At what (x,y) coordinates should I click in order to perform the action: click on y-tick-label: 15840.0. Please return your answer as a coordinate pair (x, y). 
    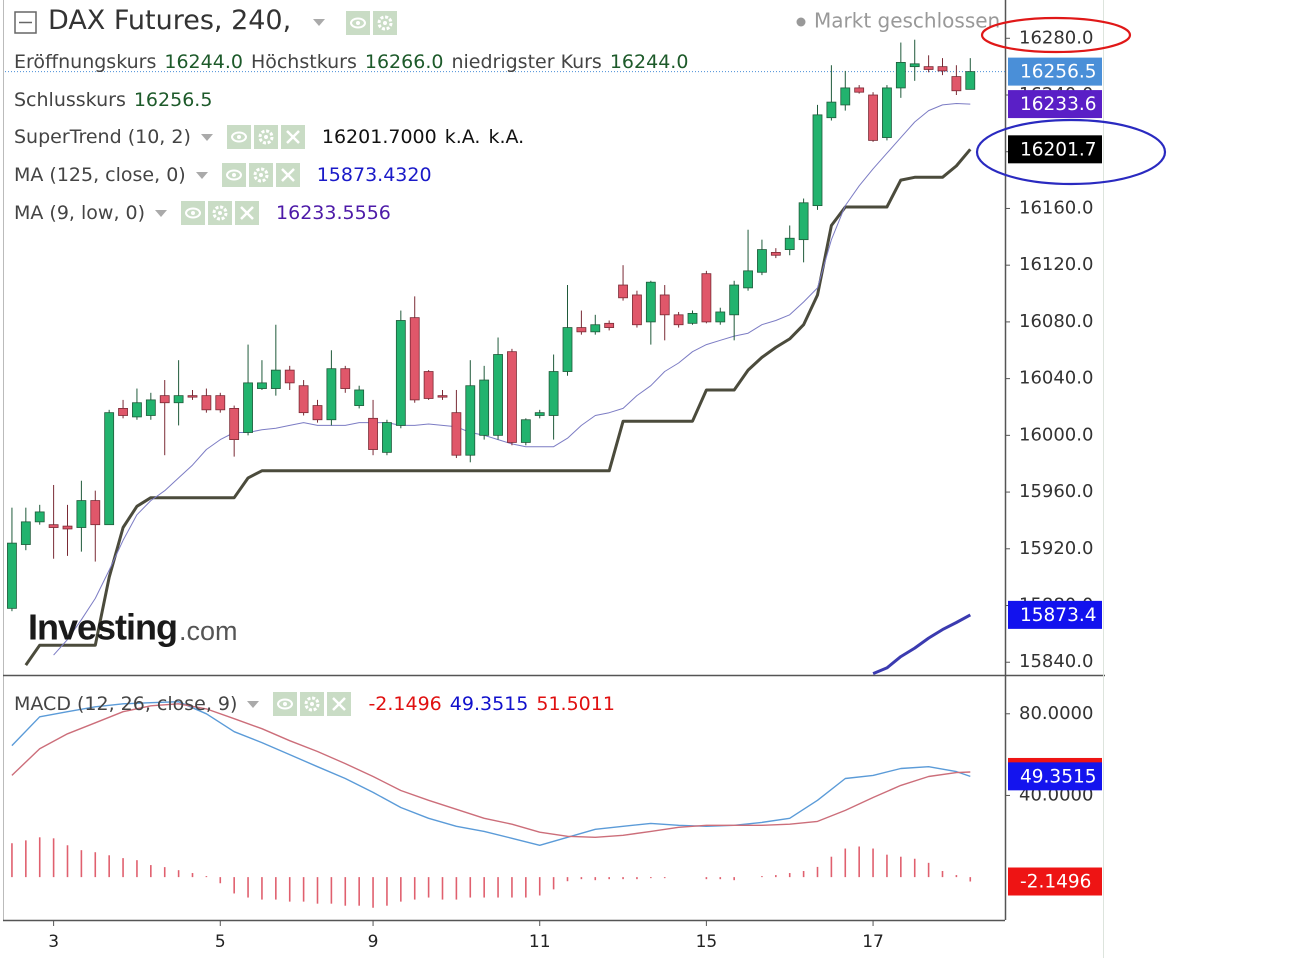
    Looking at the image, I should click on (1056, 661).